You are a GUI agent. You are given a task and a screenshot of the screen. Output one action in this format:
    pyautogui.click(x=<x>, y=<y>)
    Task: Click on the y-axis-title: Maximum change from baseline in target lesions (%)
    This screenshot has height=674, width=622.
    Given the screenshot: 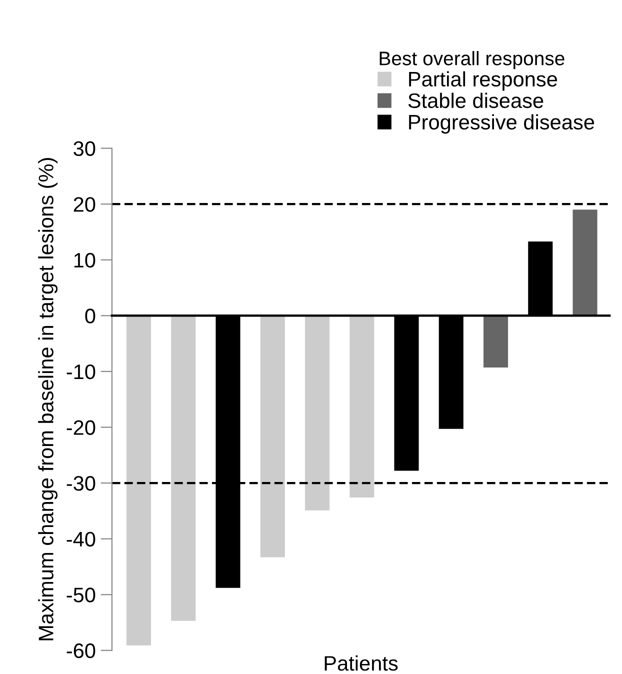 What is the action you would take?
    pyautogui.click(x=48, y=399)
    